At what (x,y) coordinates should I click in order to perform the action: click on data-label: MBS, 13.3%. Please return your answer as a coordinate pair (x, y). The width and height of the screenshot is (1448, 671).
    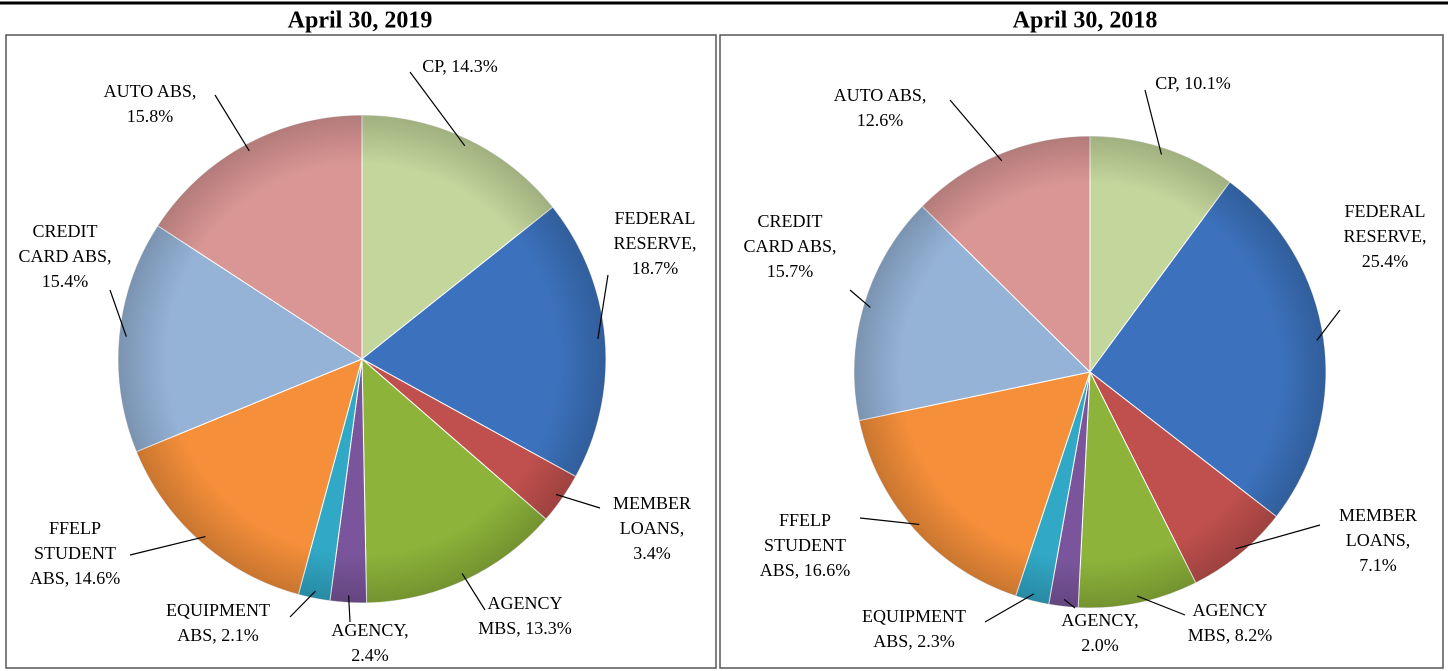
    Looking at the image, I should click on (525, 628).